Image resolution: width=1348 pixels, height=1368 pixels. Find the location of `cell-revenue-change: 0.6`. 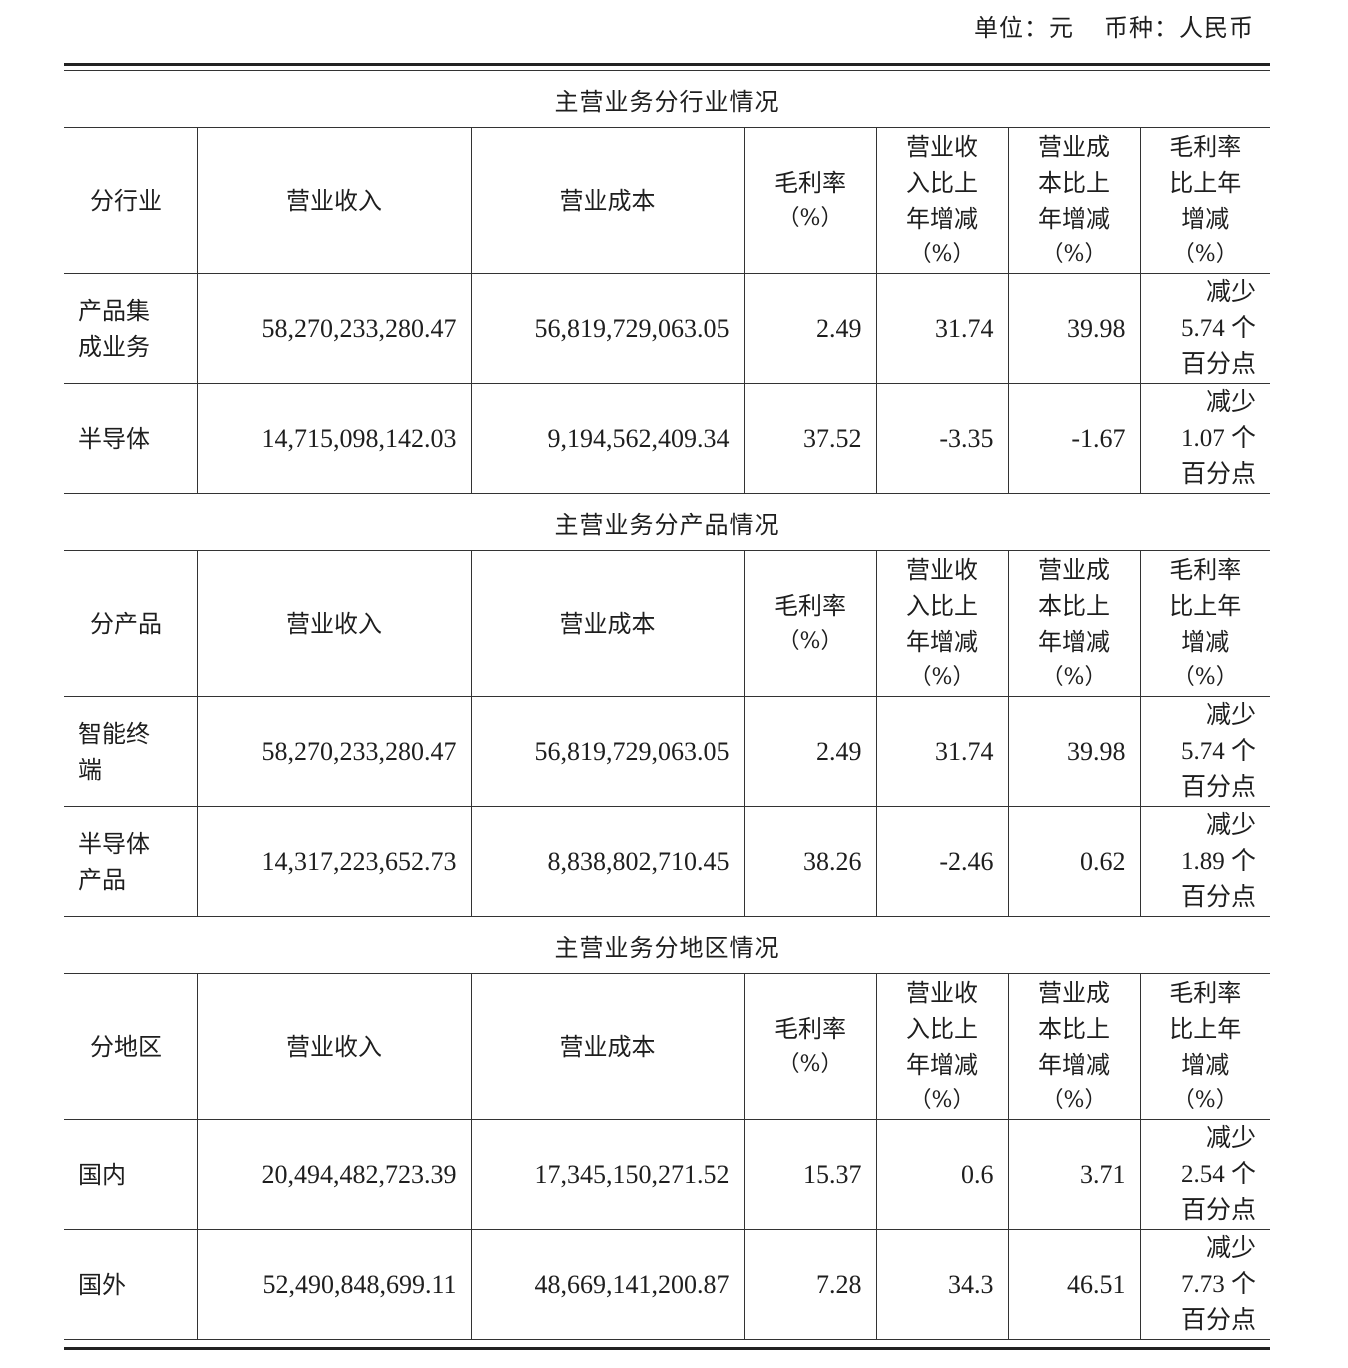

cell-revenue-change: 0.6 is located at coordinates (942, 1174).